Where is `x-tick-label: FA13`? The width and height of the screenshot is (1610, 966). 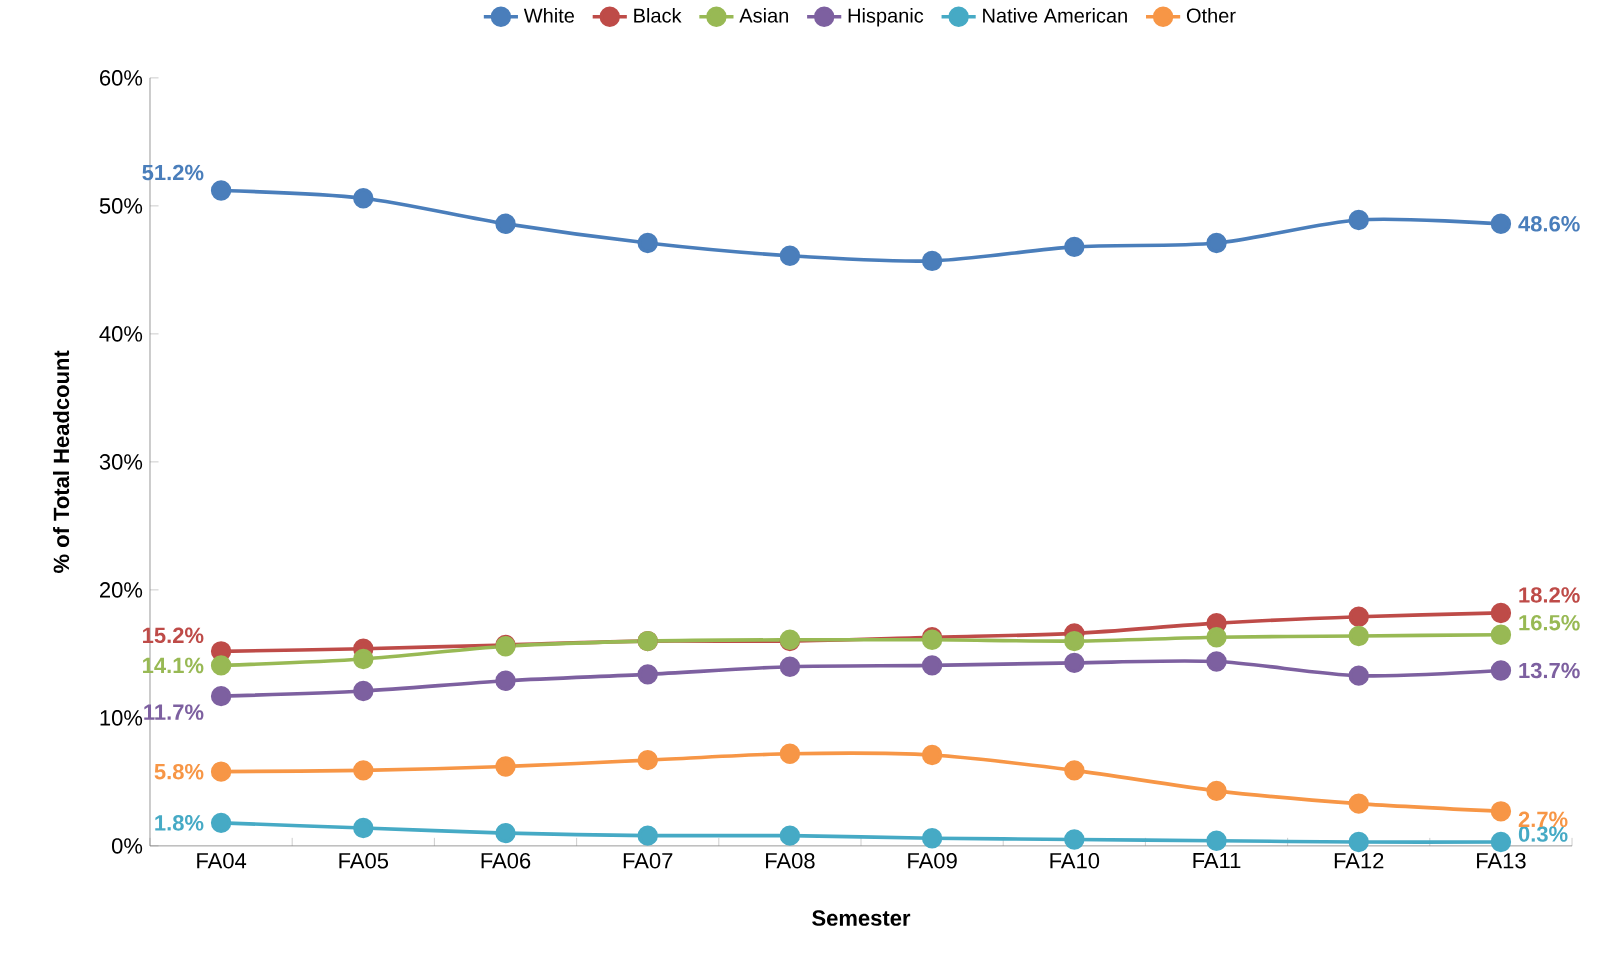
x-tick-label: FA13 is located at coordinates (1501, 861).